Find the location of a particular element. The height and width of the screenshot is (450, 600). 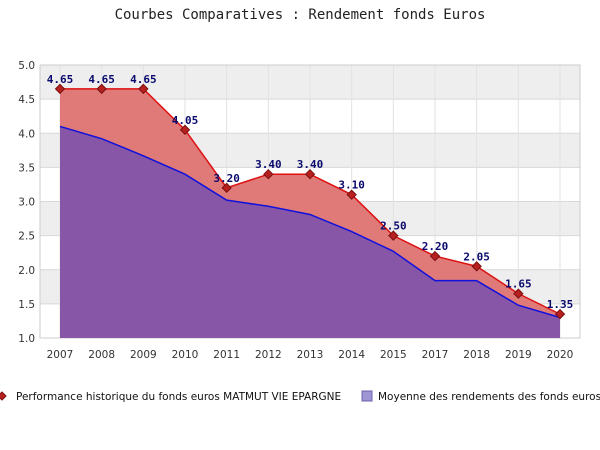

x-tick-label: 2017 is located at coordinates (435, 355).